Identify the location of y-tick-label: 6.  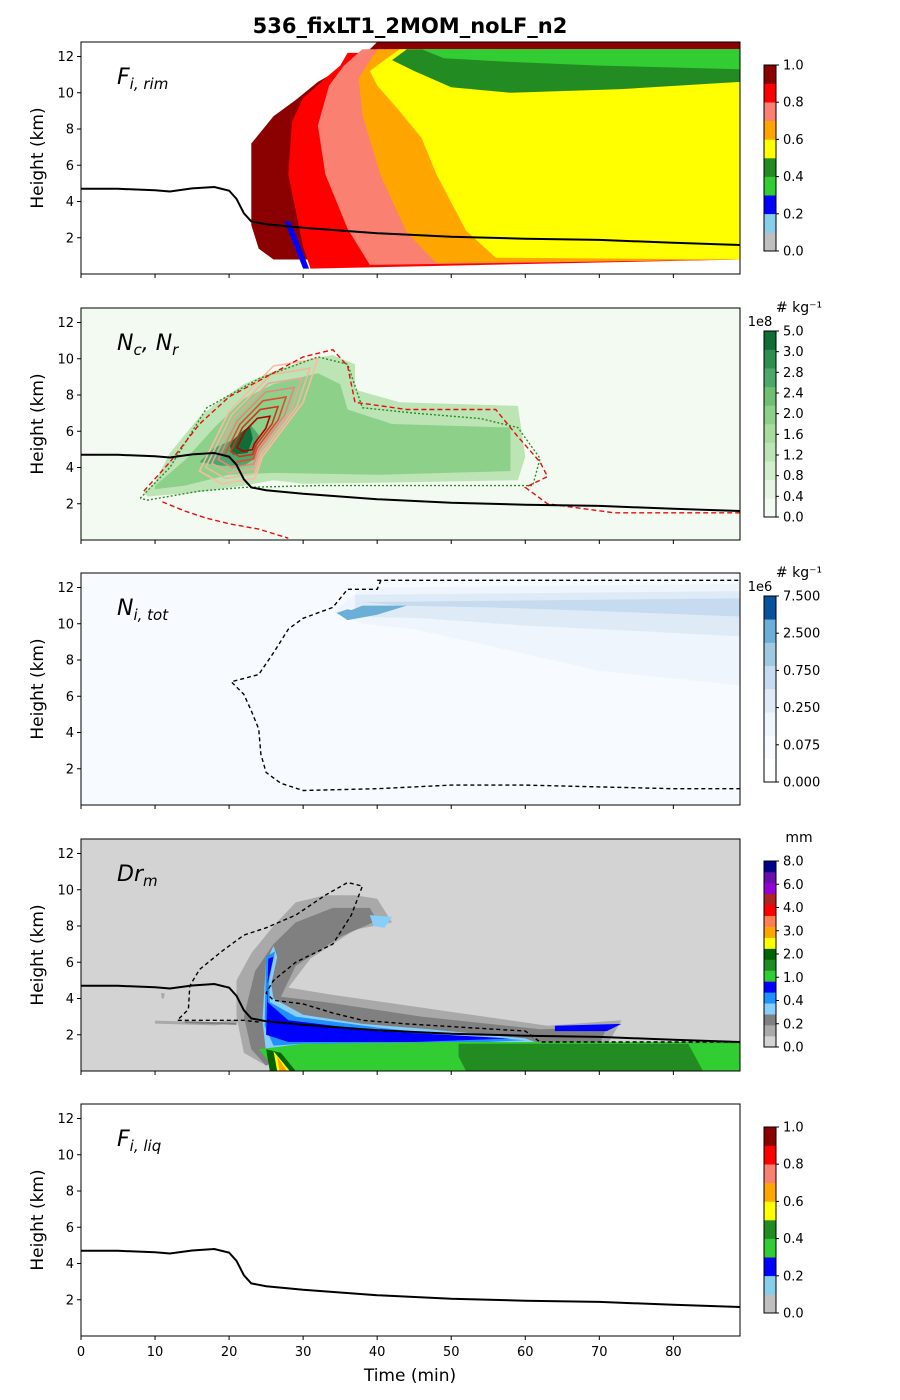
(70, 166).